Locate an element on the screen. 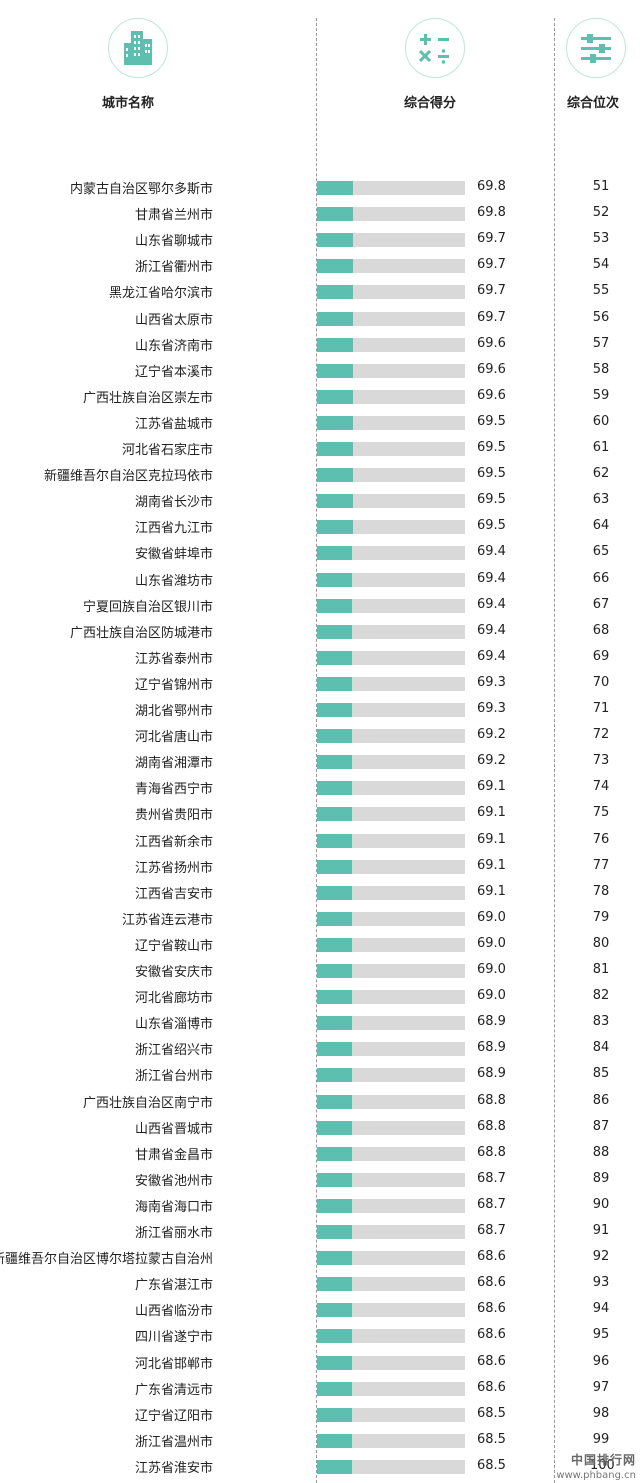 The height and width of the screenshot is (1483, 640). city-name: 辽宁省锦州市 is located at coordinates (173, 685).